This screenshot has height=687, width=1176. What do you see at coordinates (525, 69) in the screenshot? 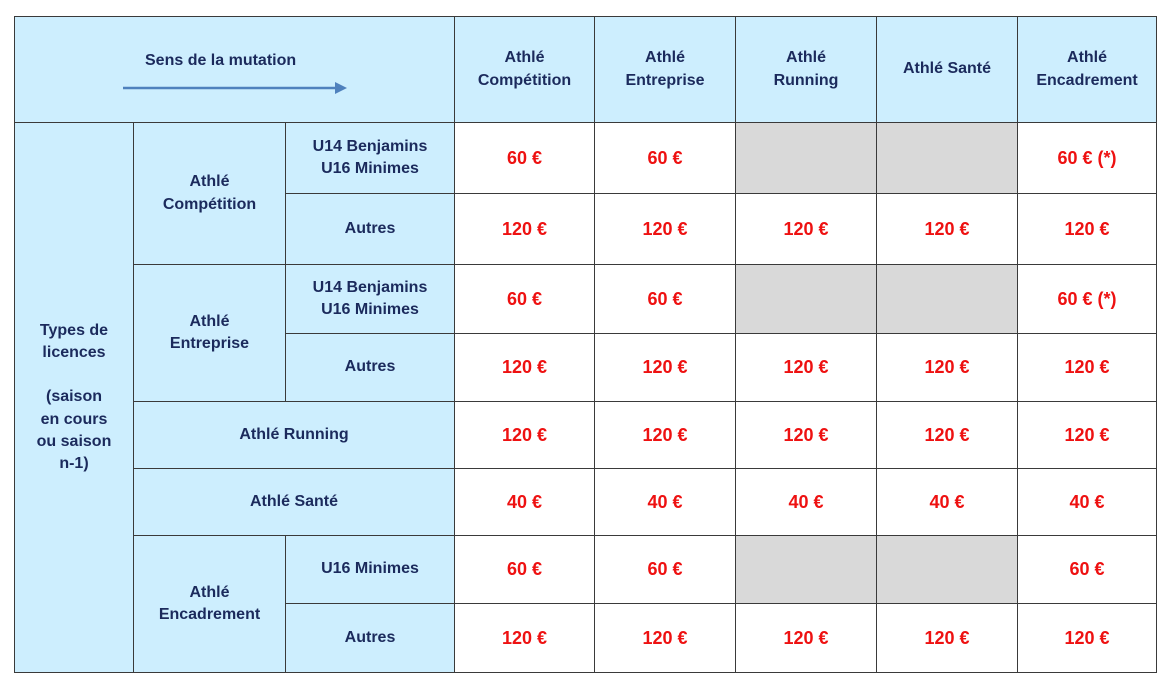
I see `column-header-competition: Athlé Compétition` at bounding box center [525, 69].